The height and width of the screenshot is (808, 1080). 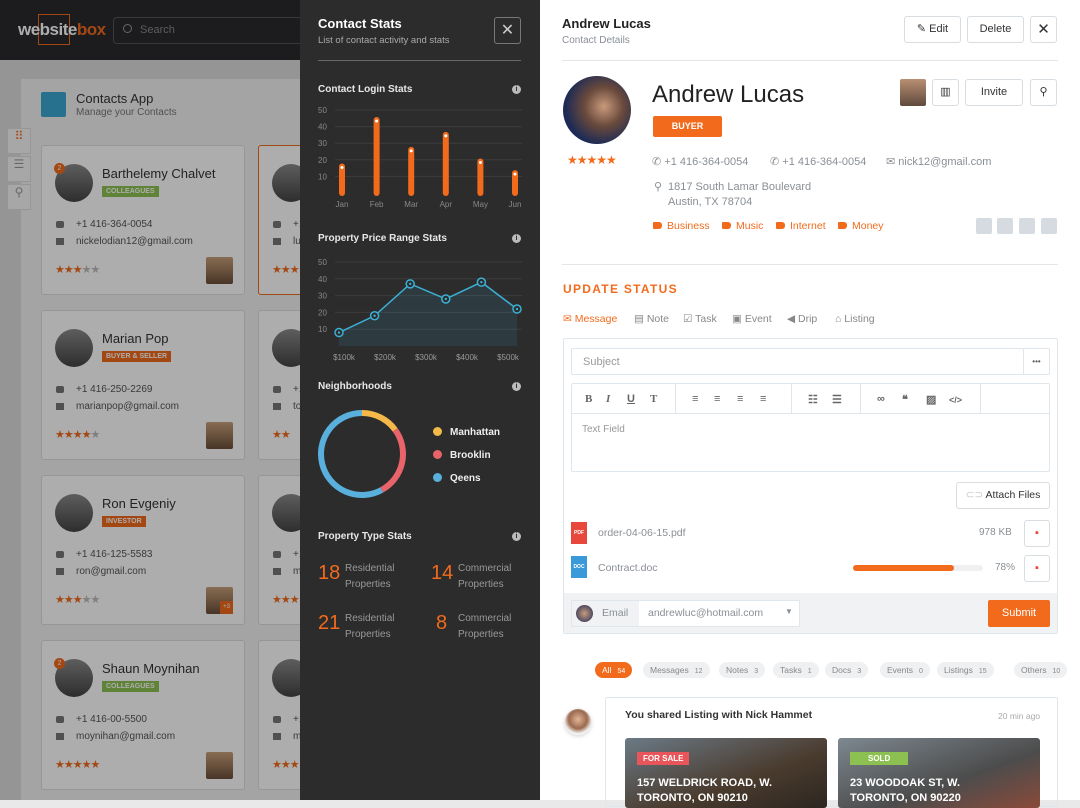 I want to click on tag-music: Music, so click(x=742, y=226).